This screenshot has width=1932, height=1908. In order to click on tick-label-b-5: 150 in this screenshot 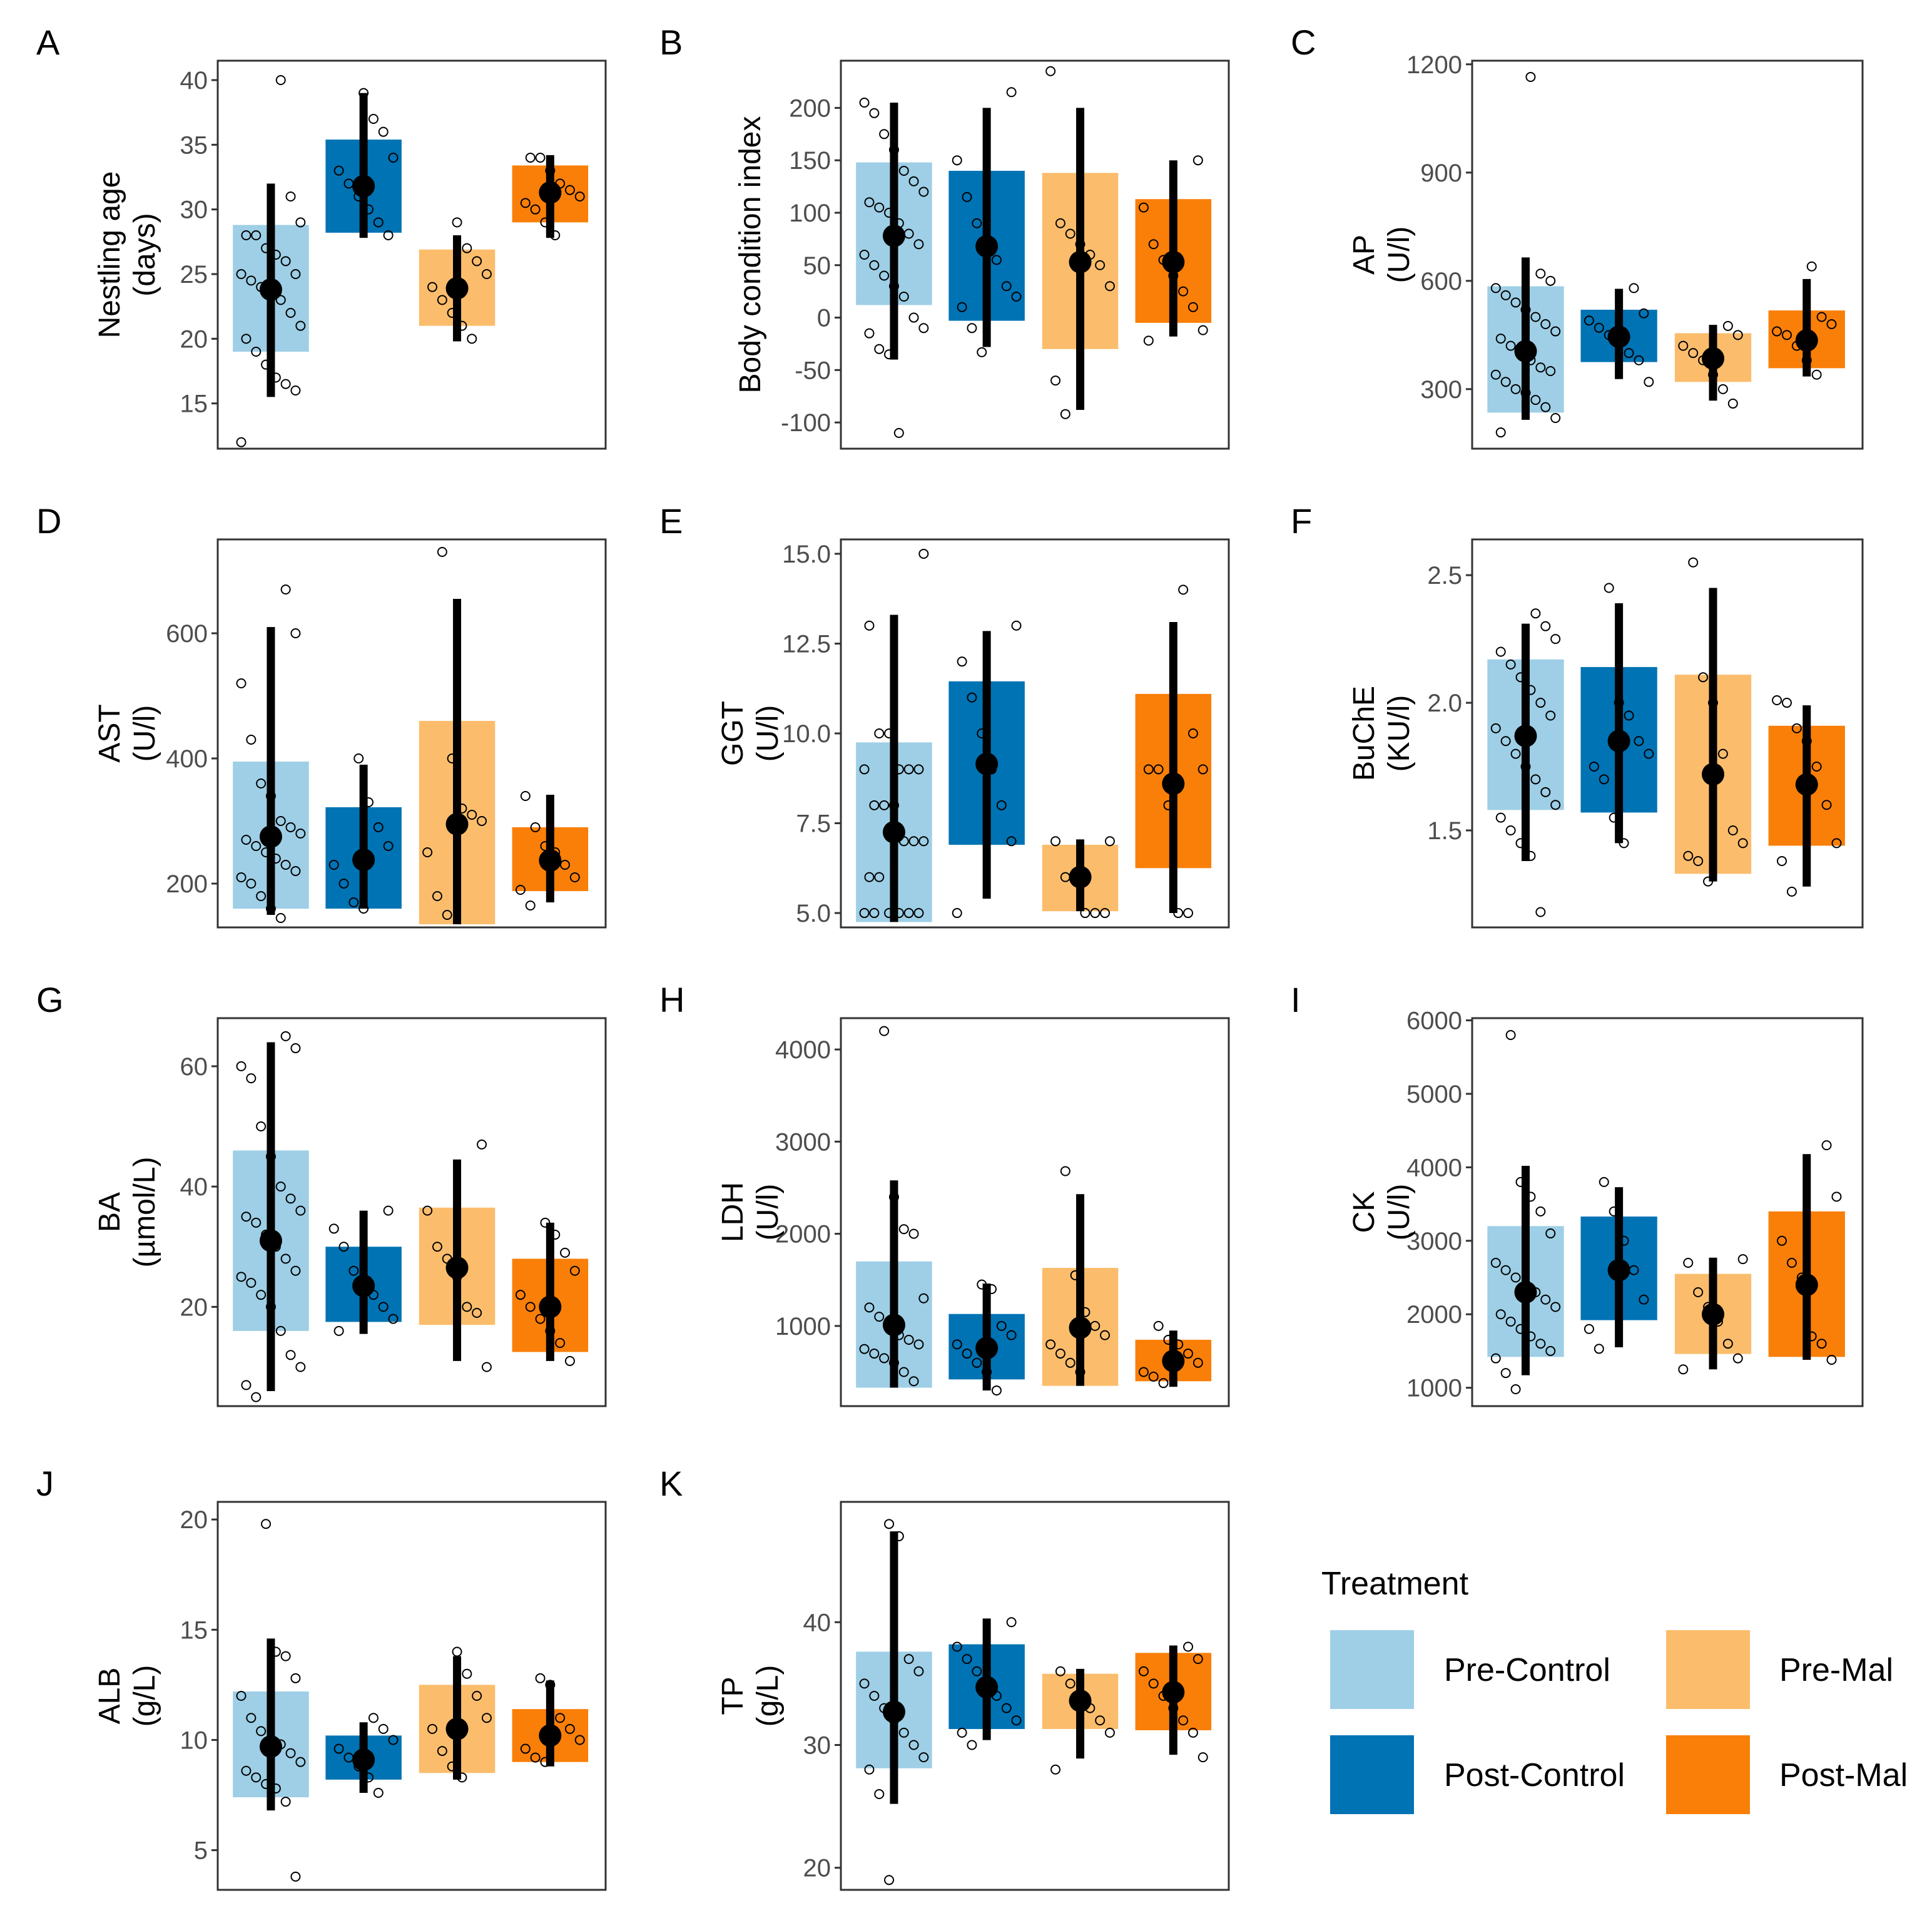, I will do `click(810, 161)`.